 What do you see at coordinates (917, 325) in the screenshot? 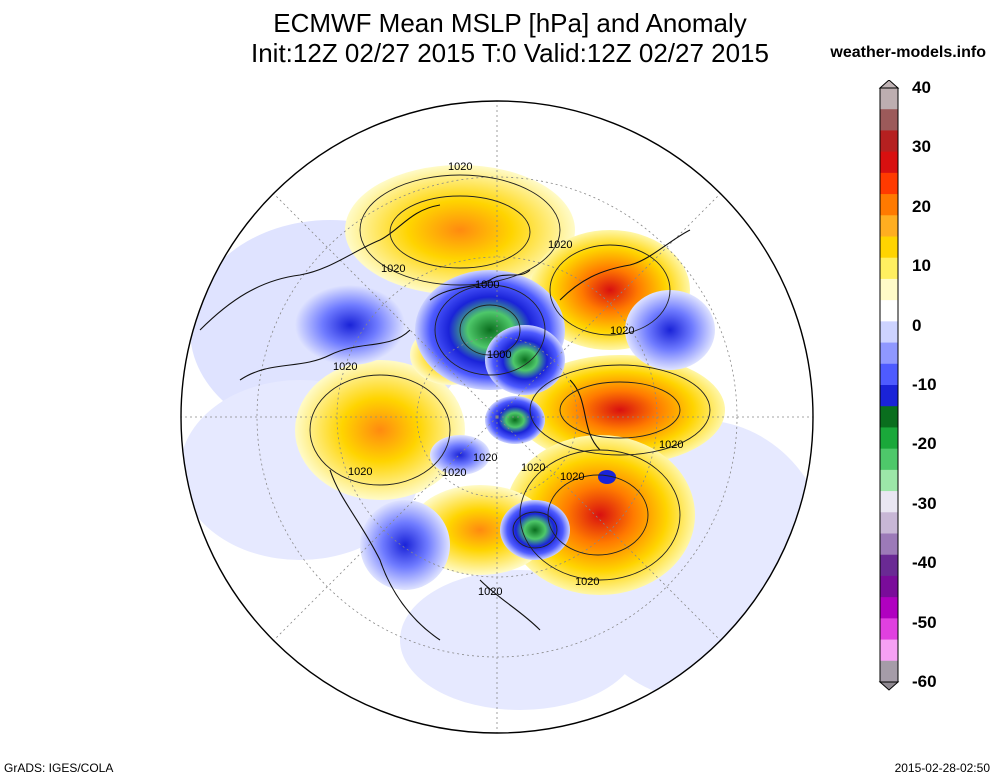
I see `colorbar-label: 0` at bounding box center [917, 325].